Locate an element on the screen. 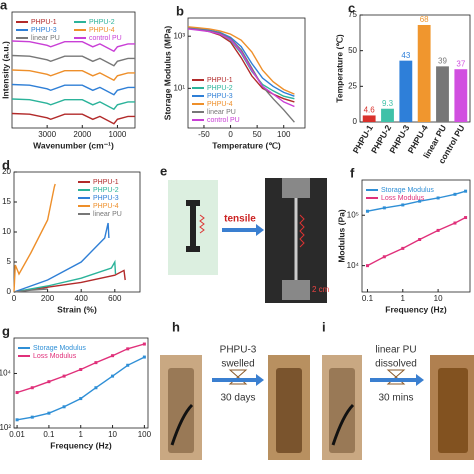 Image resolution: width=474 pixels, height=474 pixels. x-tick-label: 1 is located at coordinates (403, 298).